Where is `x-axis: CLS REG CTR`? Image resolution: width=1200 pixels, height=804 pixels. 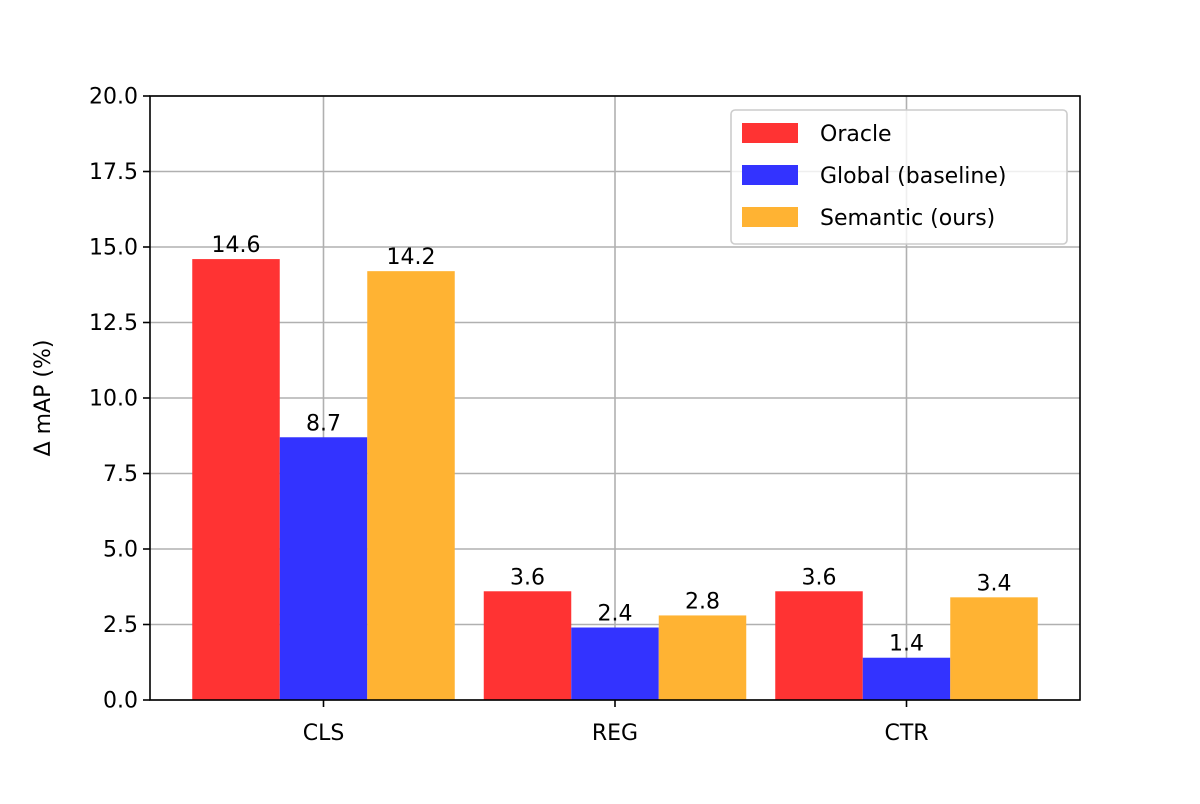
x-axis: CLS REG CTR is located at coordinates (616, 723).